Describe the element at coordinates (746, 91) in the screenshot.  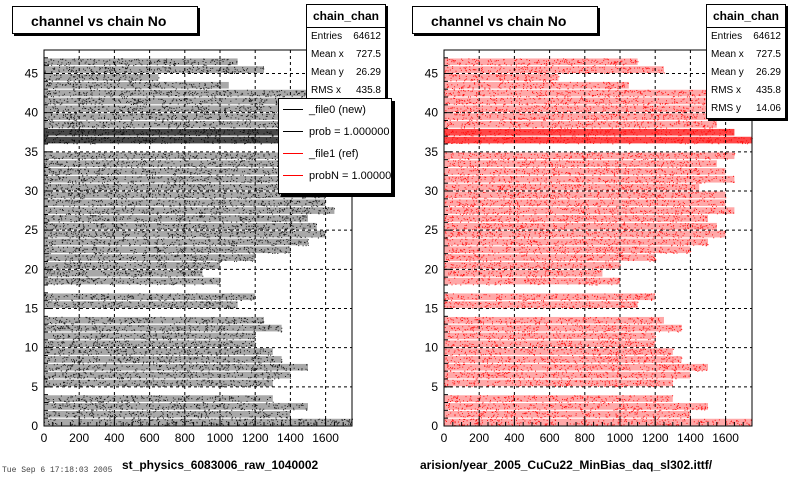
I see `right-stats-row: RMS x 435.8` at that location.